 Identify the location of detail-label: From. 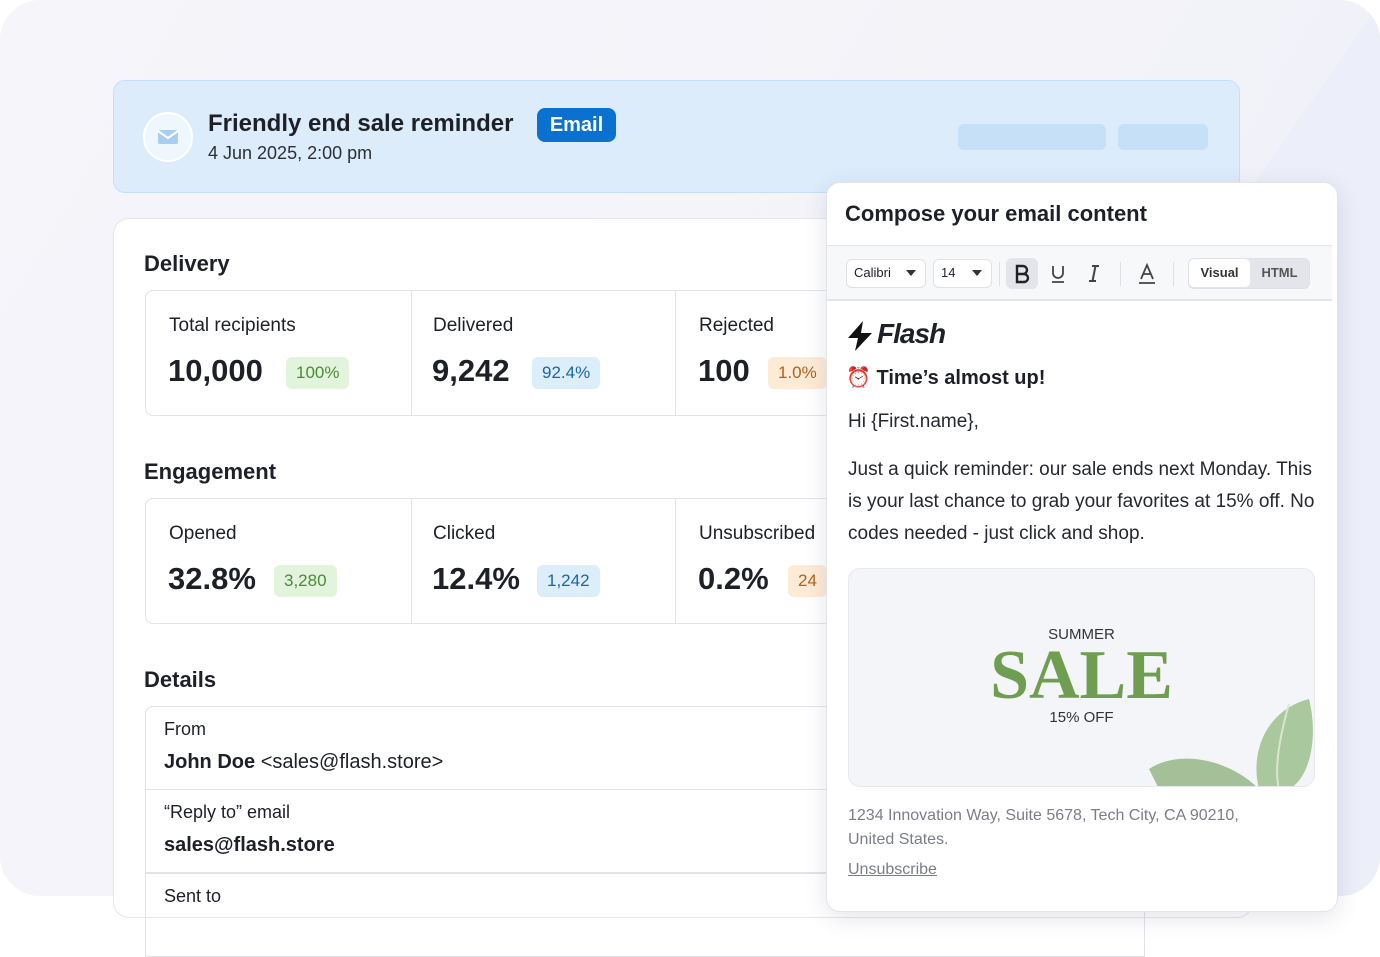
(185, 729).